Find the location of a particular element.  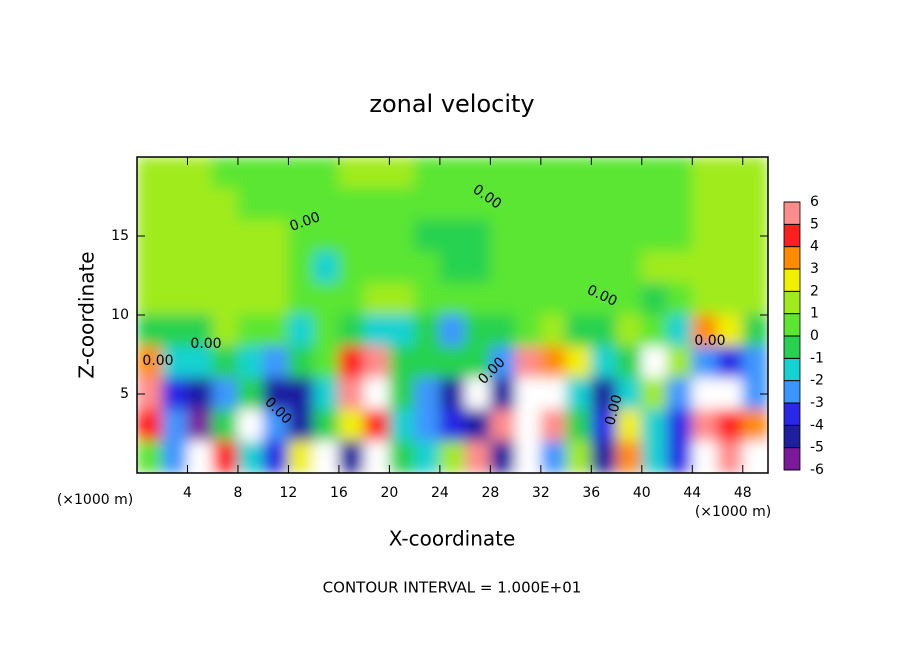

x-tick-label: 4 is located at coordinates (187, 493).